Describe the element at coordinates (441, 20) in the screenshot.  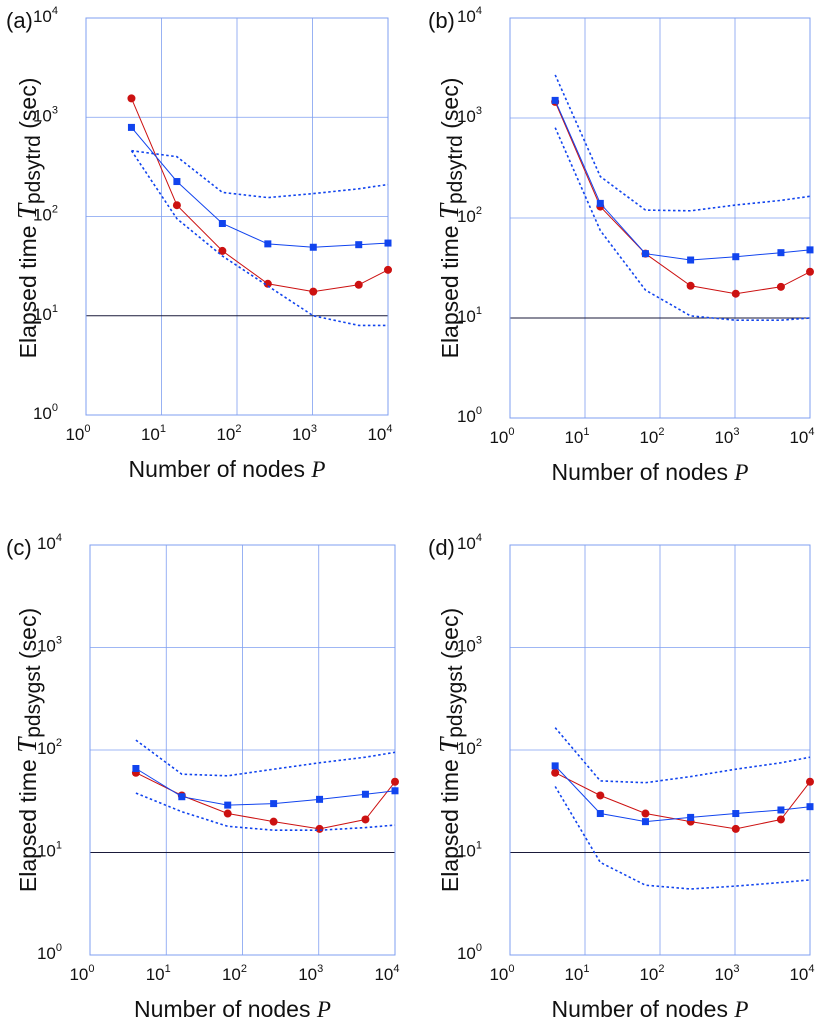
I see `panel-label: (b)` at that location.